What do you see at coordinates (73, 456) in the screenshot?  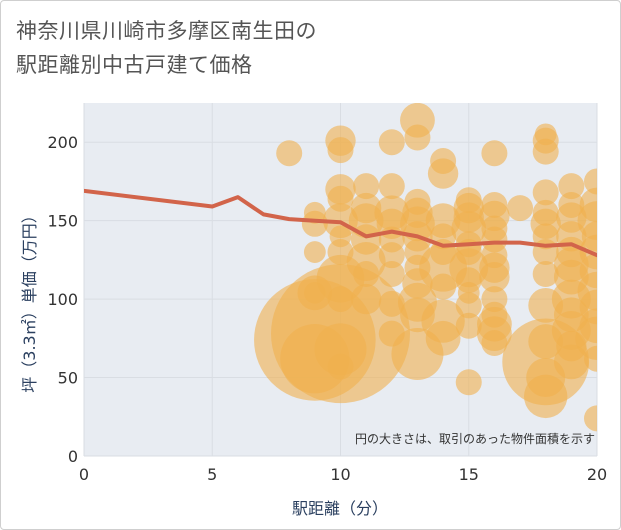 I see `y-tick-label: 0` at bounding box center [73, 456].